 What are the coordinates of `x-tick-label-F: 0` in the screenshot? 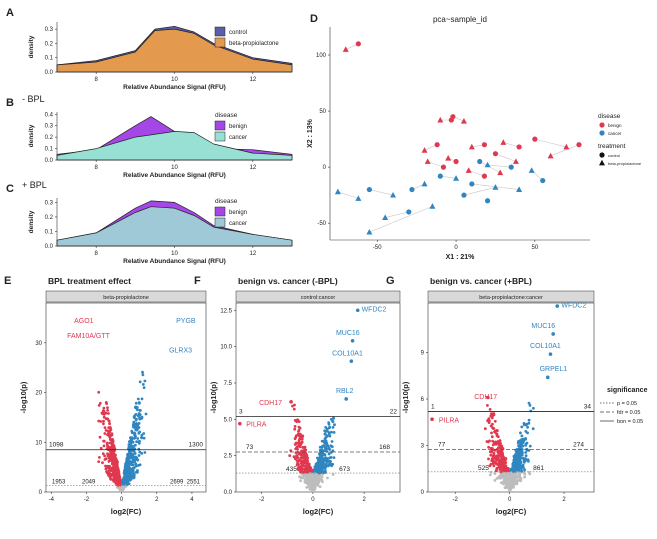 It's located at (313, 500).